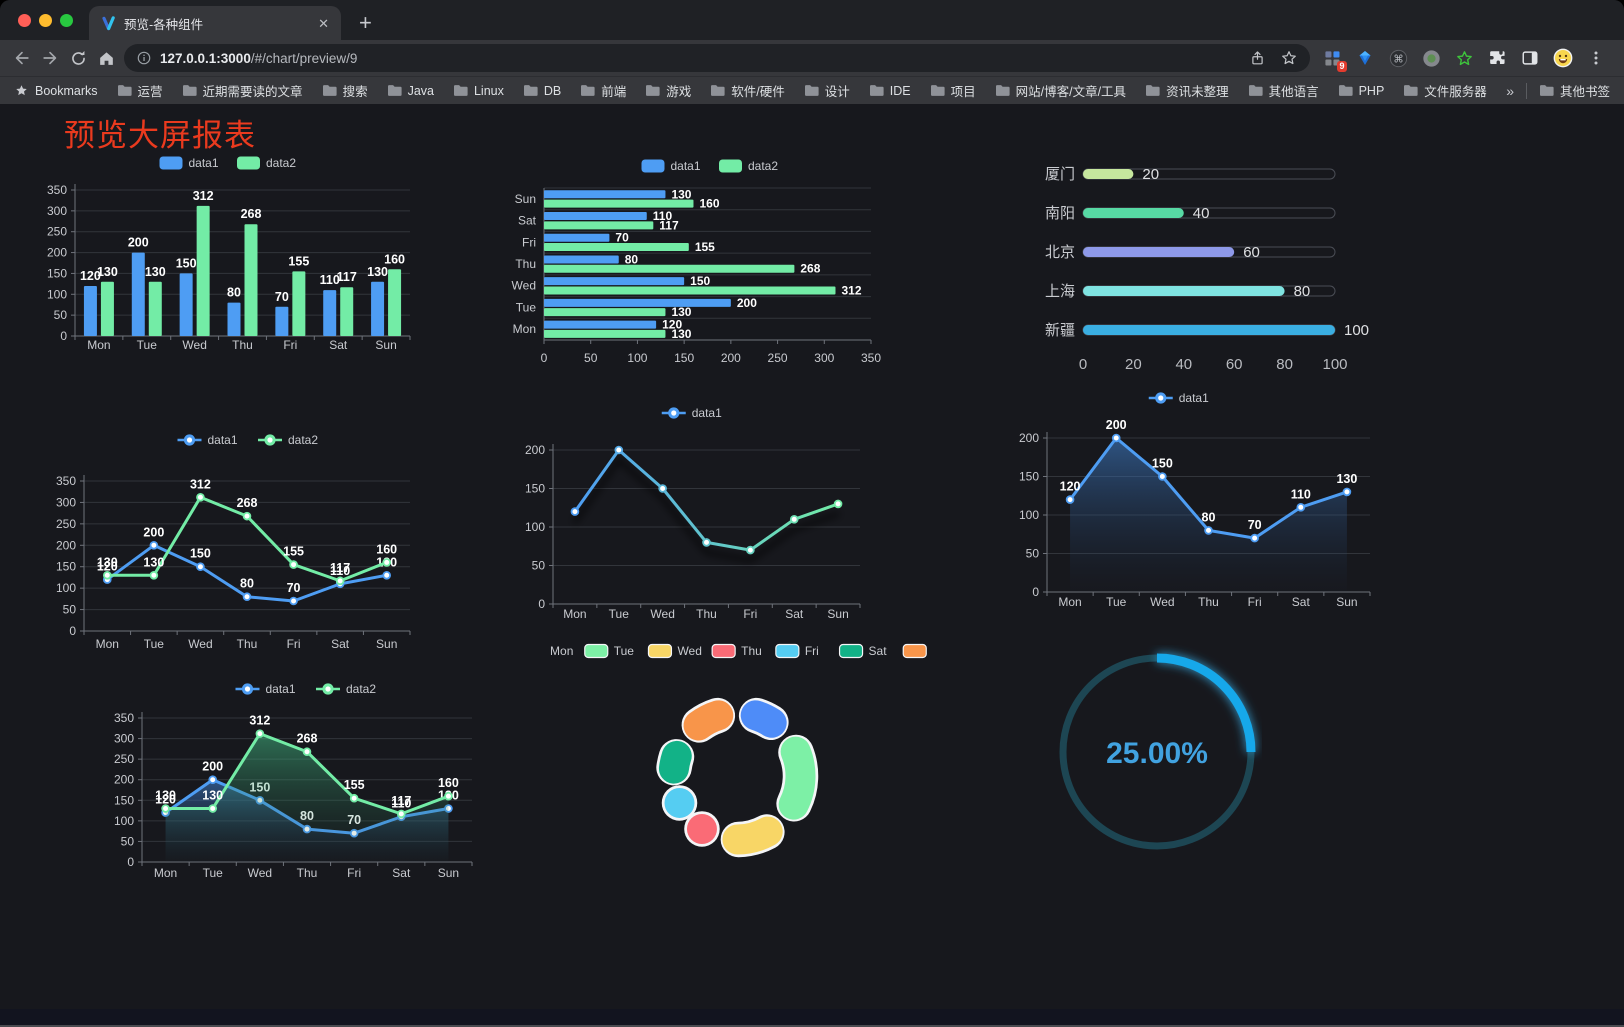 Image resolution: width=1624 pixels, height=1027 pixels. What do you see at coordinates (242, 90) in the screenshot?
I see `bookmark-folder-item: 近期需要读的文章` at bounding box center [242, 90].